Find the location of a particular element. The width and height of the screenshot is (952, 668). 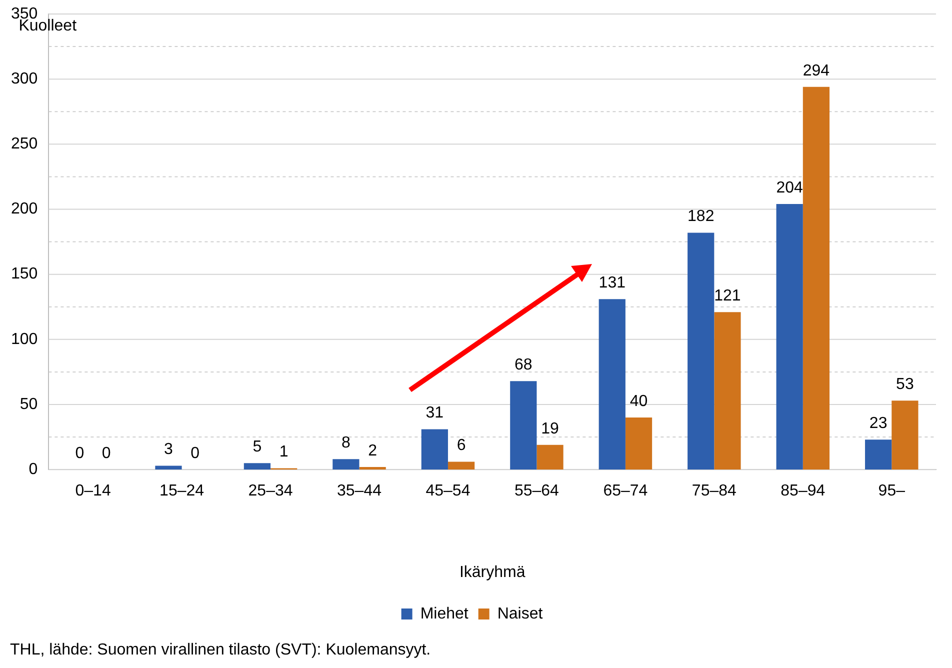

x-tick-label: 75–84 is located at coordinates (714, 491).